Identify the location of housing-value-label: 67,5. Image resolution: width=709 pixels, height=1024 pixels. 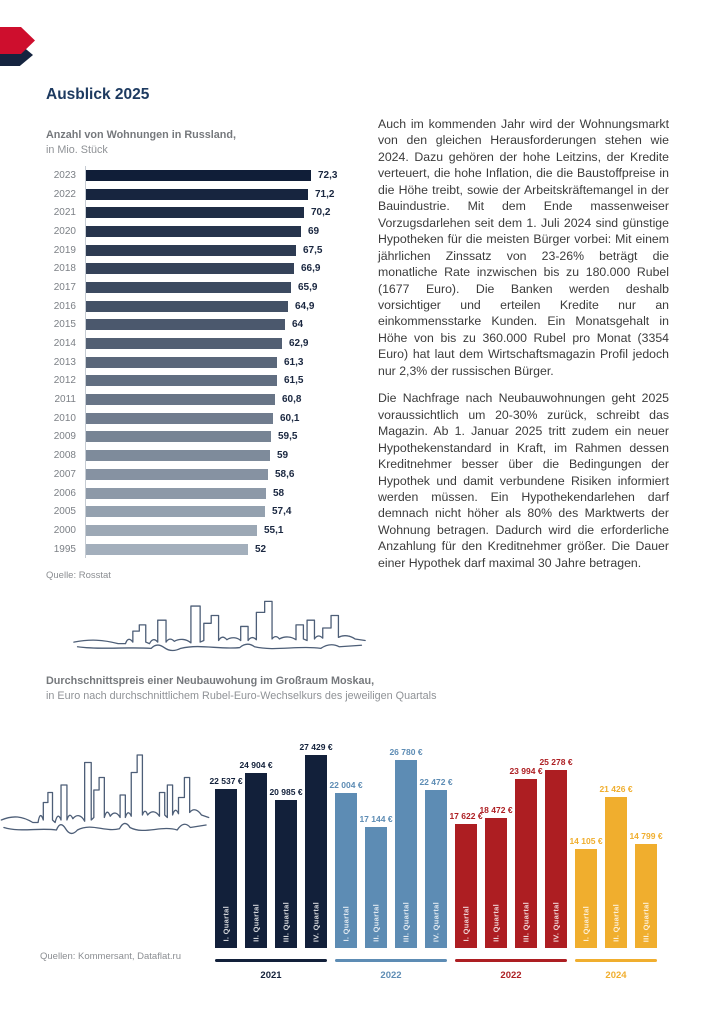
(313, 250).